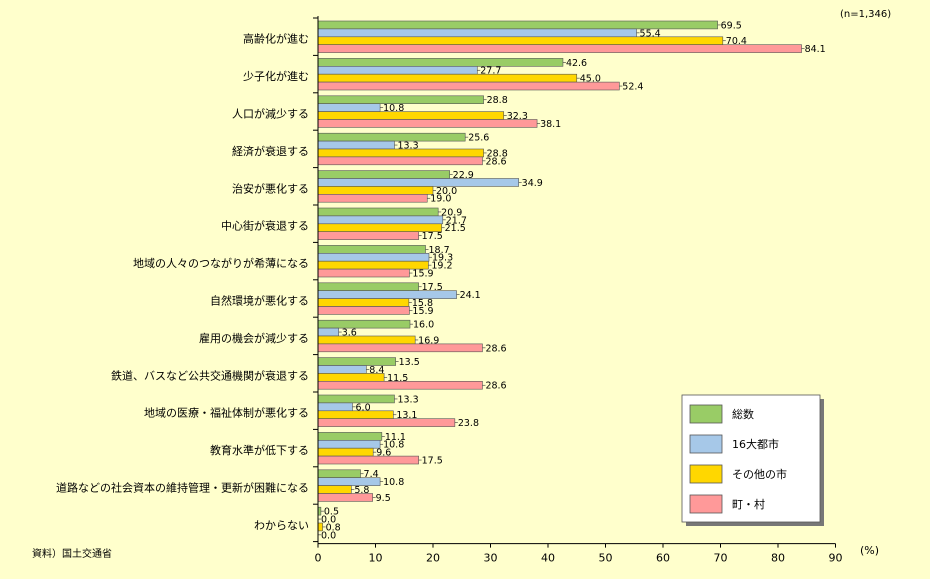 The image size is (930, 579). I want to click on value-label-2-0: 28.8, so click(497, 100).